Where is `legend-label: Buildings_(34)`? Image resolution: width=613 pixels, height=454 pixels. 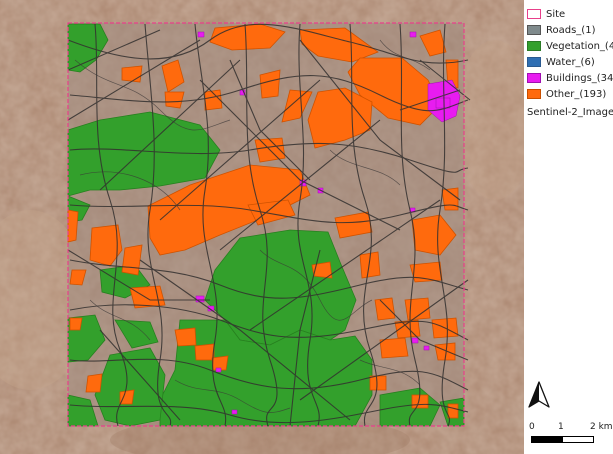
legend-label: Buildings_(34) is located at coordinates (579, 78).